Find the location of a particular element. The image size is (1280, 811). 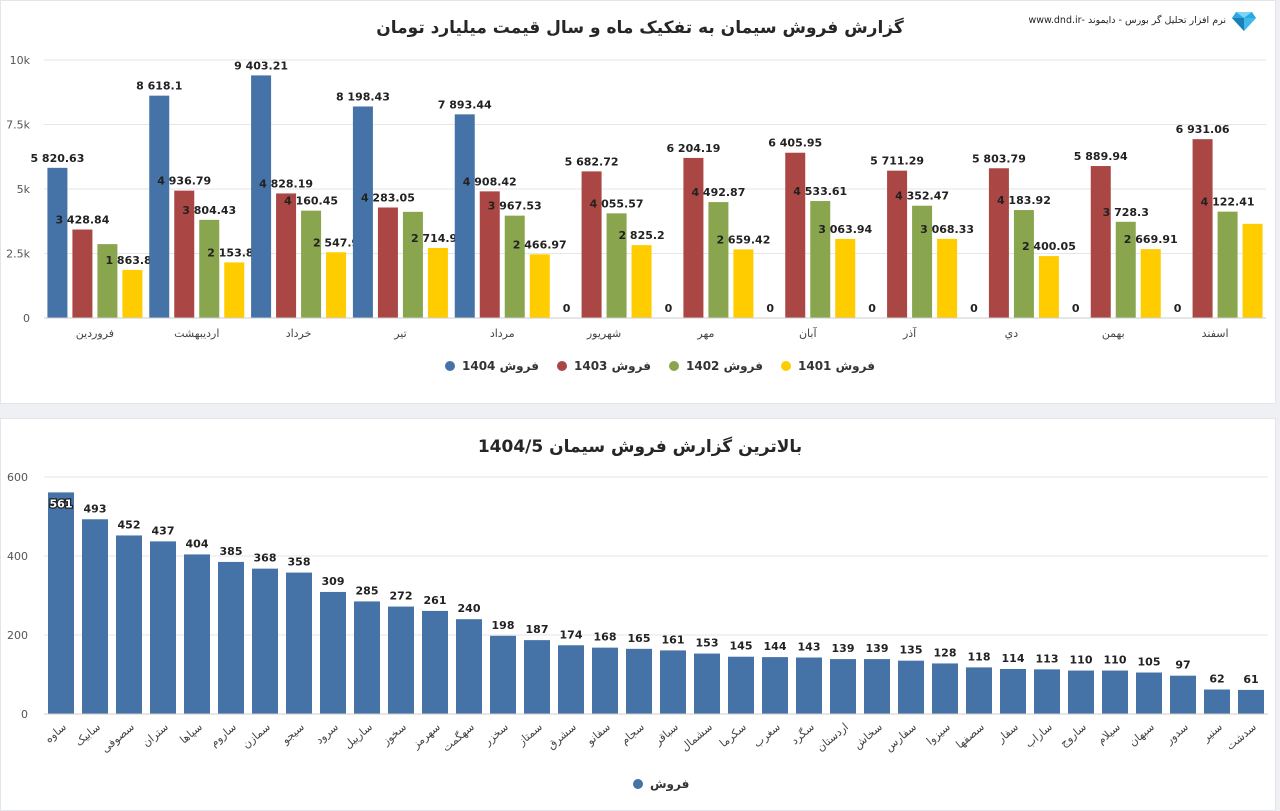

legend-item: فروش is located at coordinates (661, 784).